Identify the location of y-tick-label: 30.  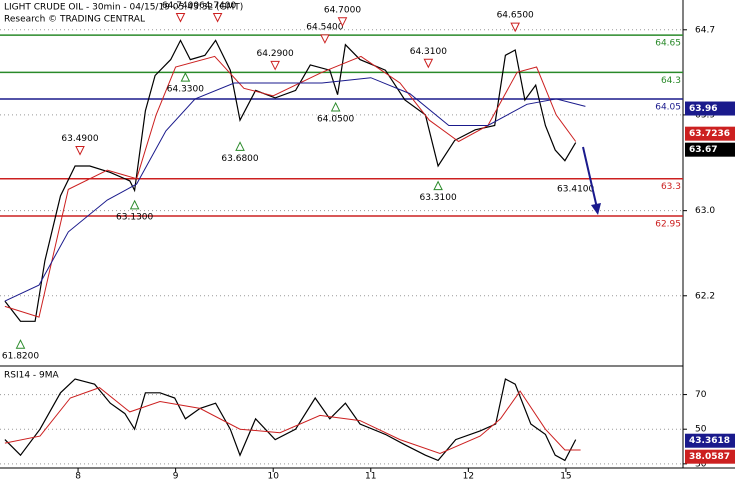
(701, 464).